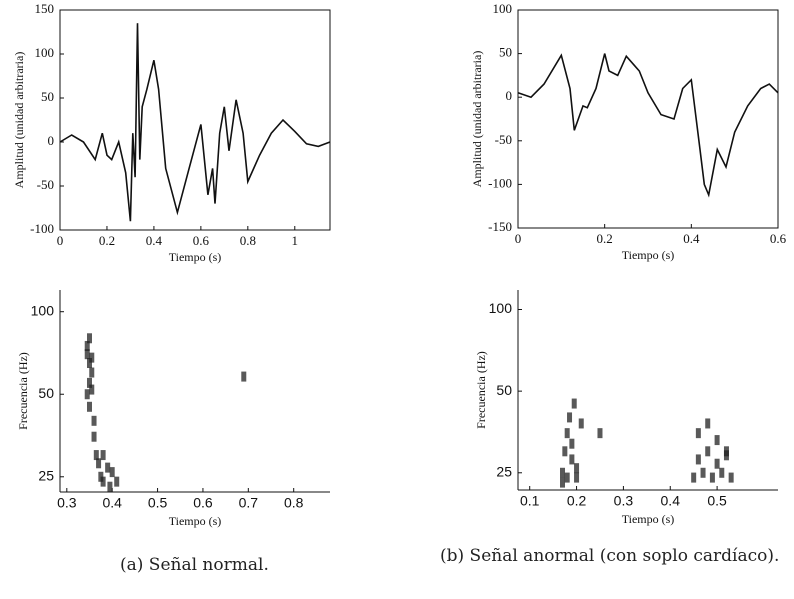 The height and width of the screenshot is (599, 794). Describe the element at coordinates (610, 556) in the screenshot. I see `caption: (b) Señal anormal (con soplo cardíaco).` at that location.